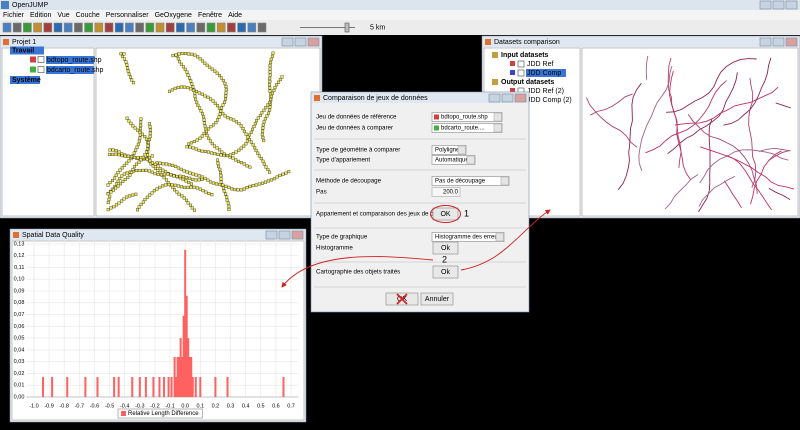  What do you see at coordinates (774, 149) in the screenshot?
I see `comparison-line` at bounding box center [774, 149].